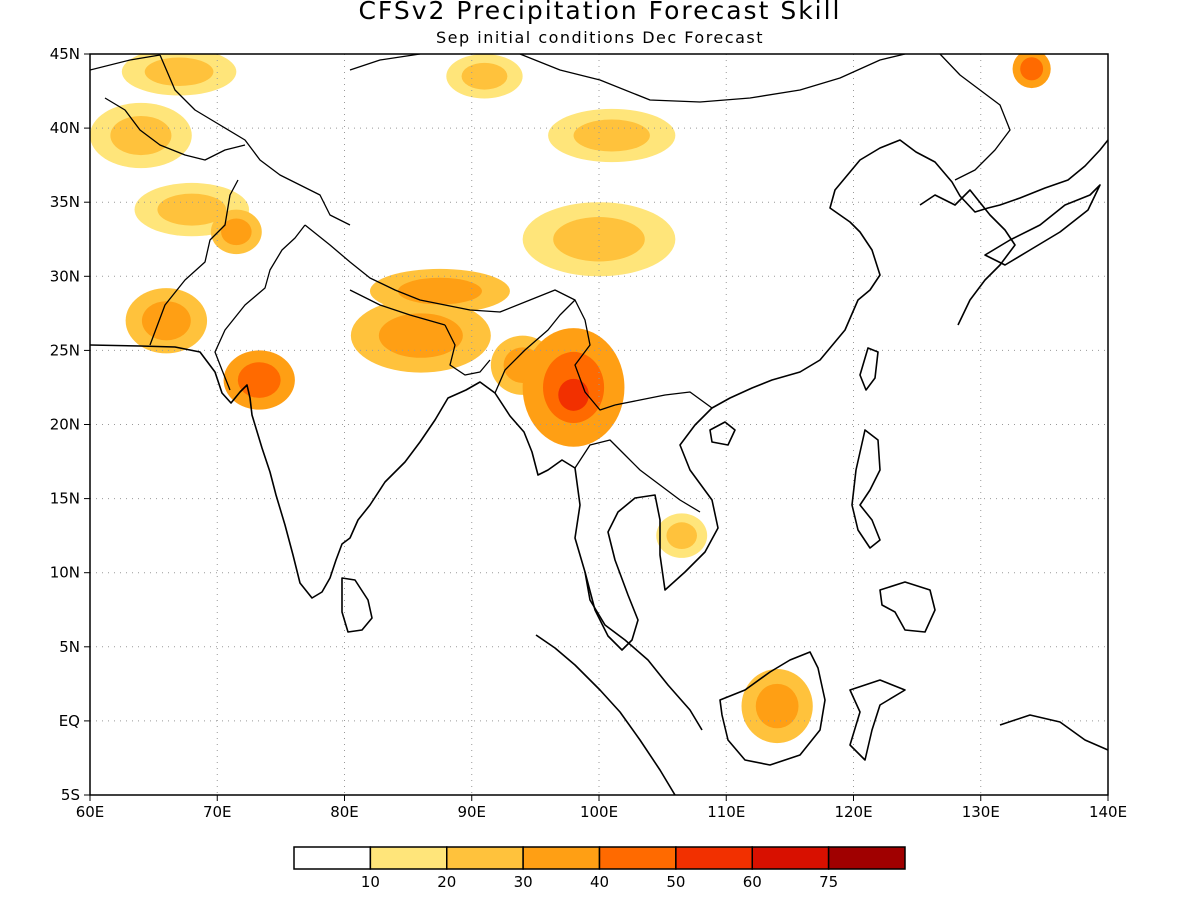 This screenshot has width=1200, height=900. Describe the element at coordinates (446, 882) in the screenshot. I see `colorbar-label: 20` at that location.